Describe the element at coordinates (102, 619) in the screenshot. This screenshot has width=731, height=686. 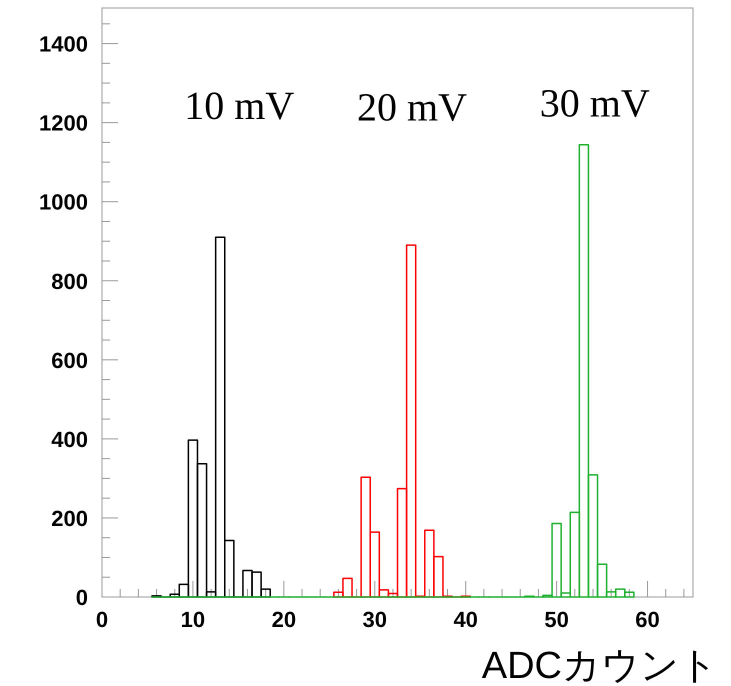
I see `x-tick-label: 0` at that location.